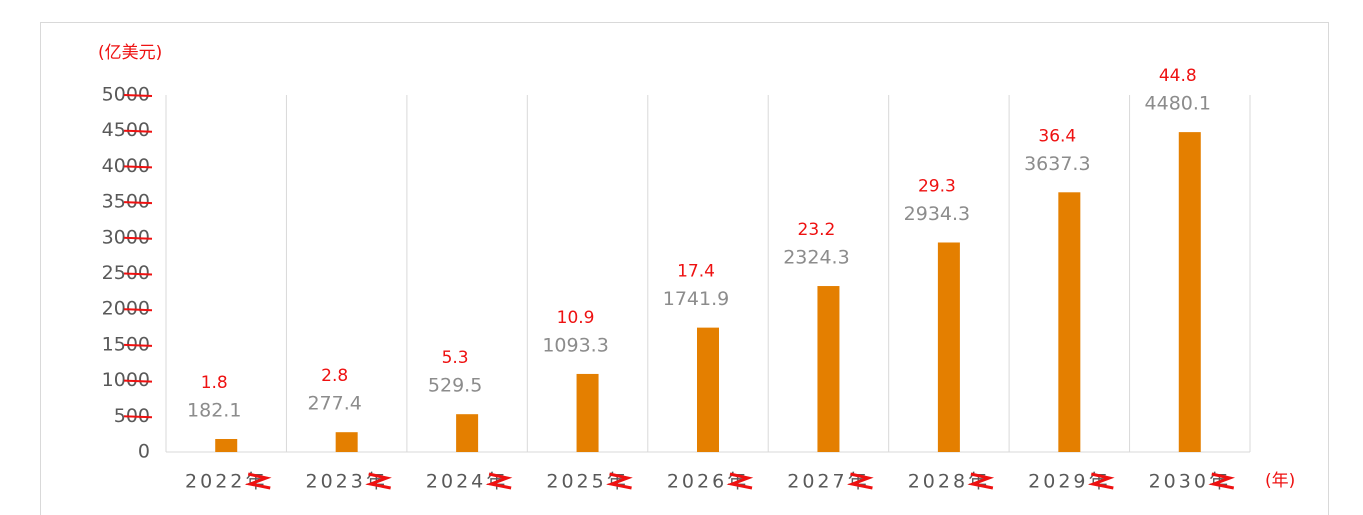 Image resolution: width=1363 pixels, height=515 pixels. I want to click on value-label: 1093.3, so click(575, 345).